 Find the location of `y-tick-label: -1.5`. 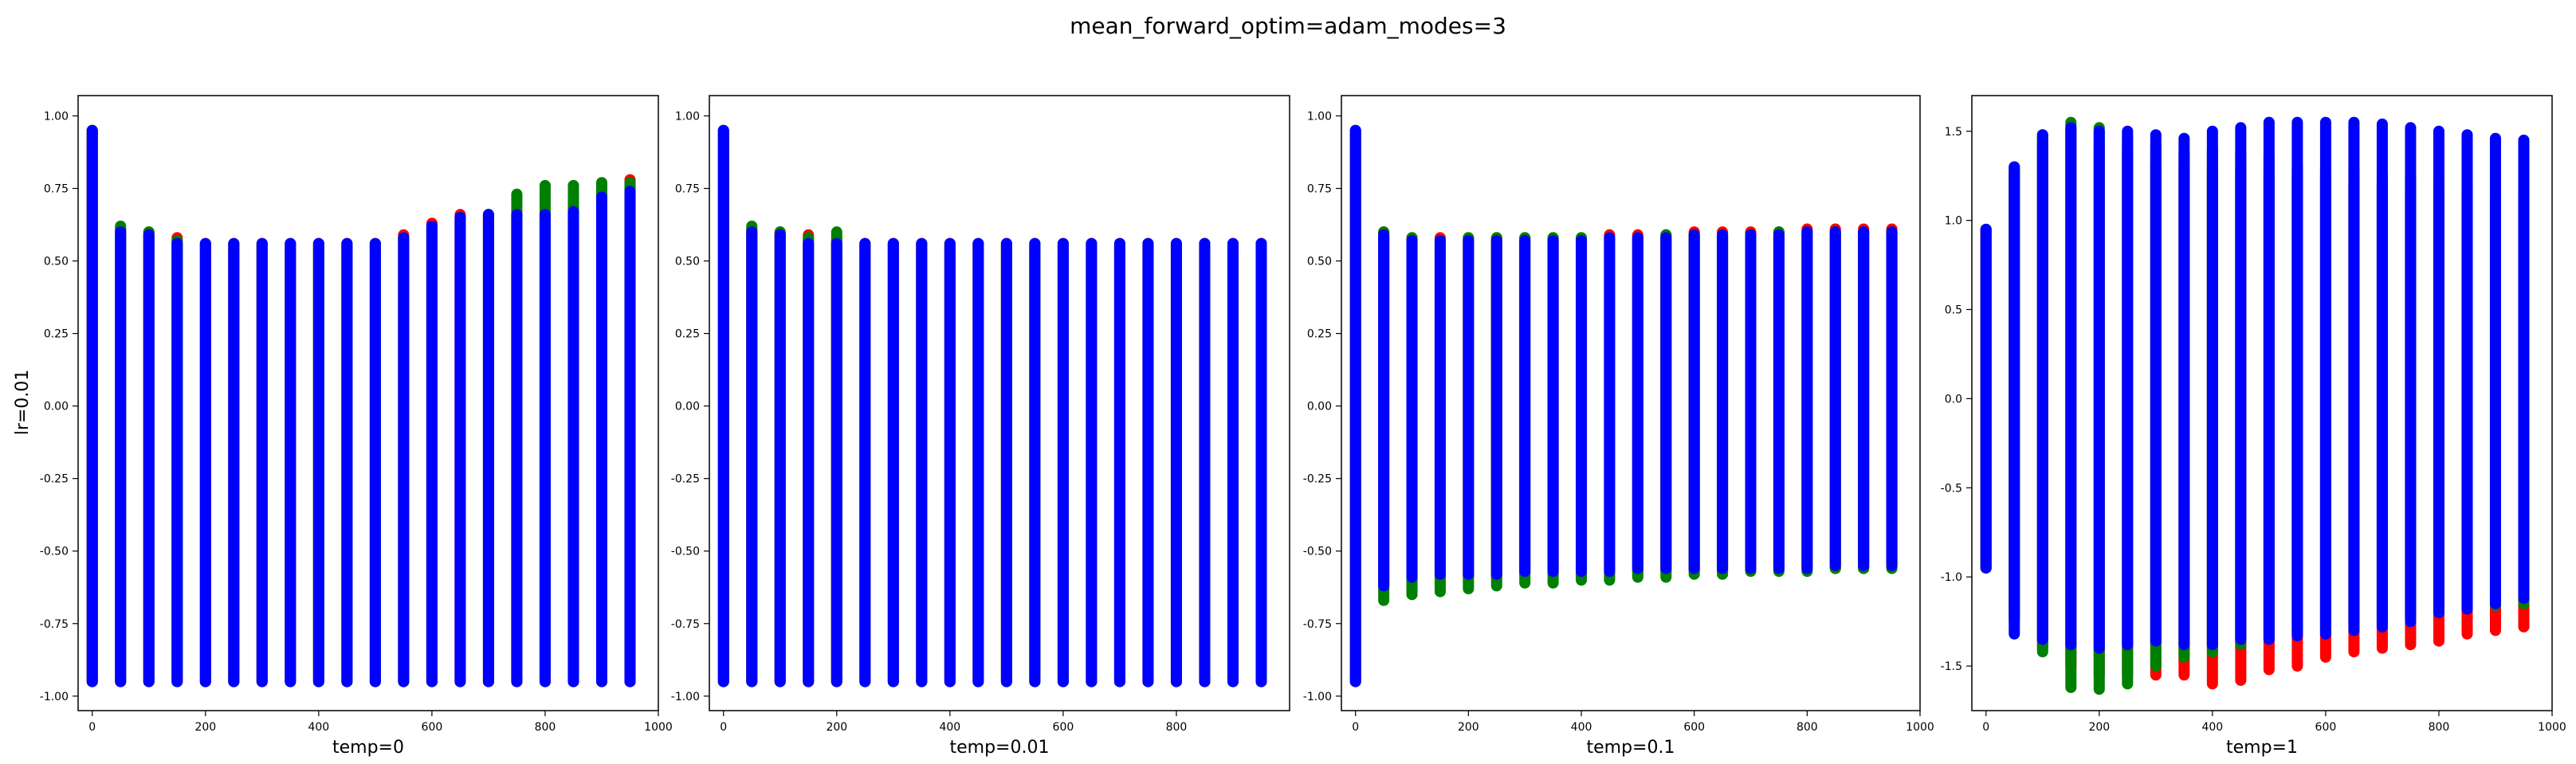

y-tick-label: -1.5 is located at coordinates (1951, 666).